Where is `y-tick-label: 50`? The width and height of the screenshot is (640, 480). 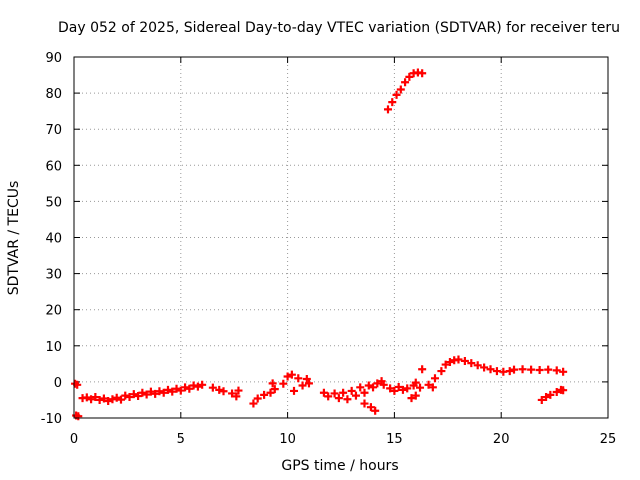
y-tick-label: 50 is located at coordinates (53, 202).